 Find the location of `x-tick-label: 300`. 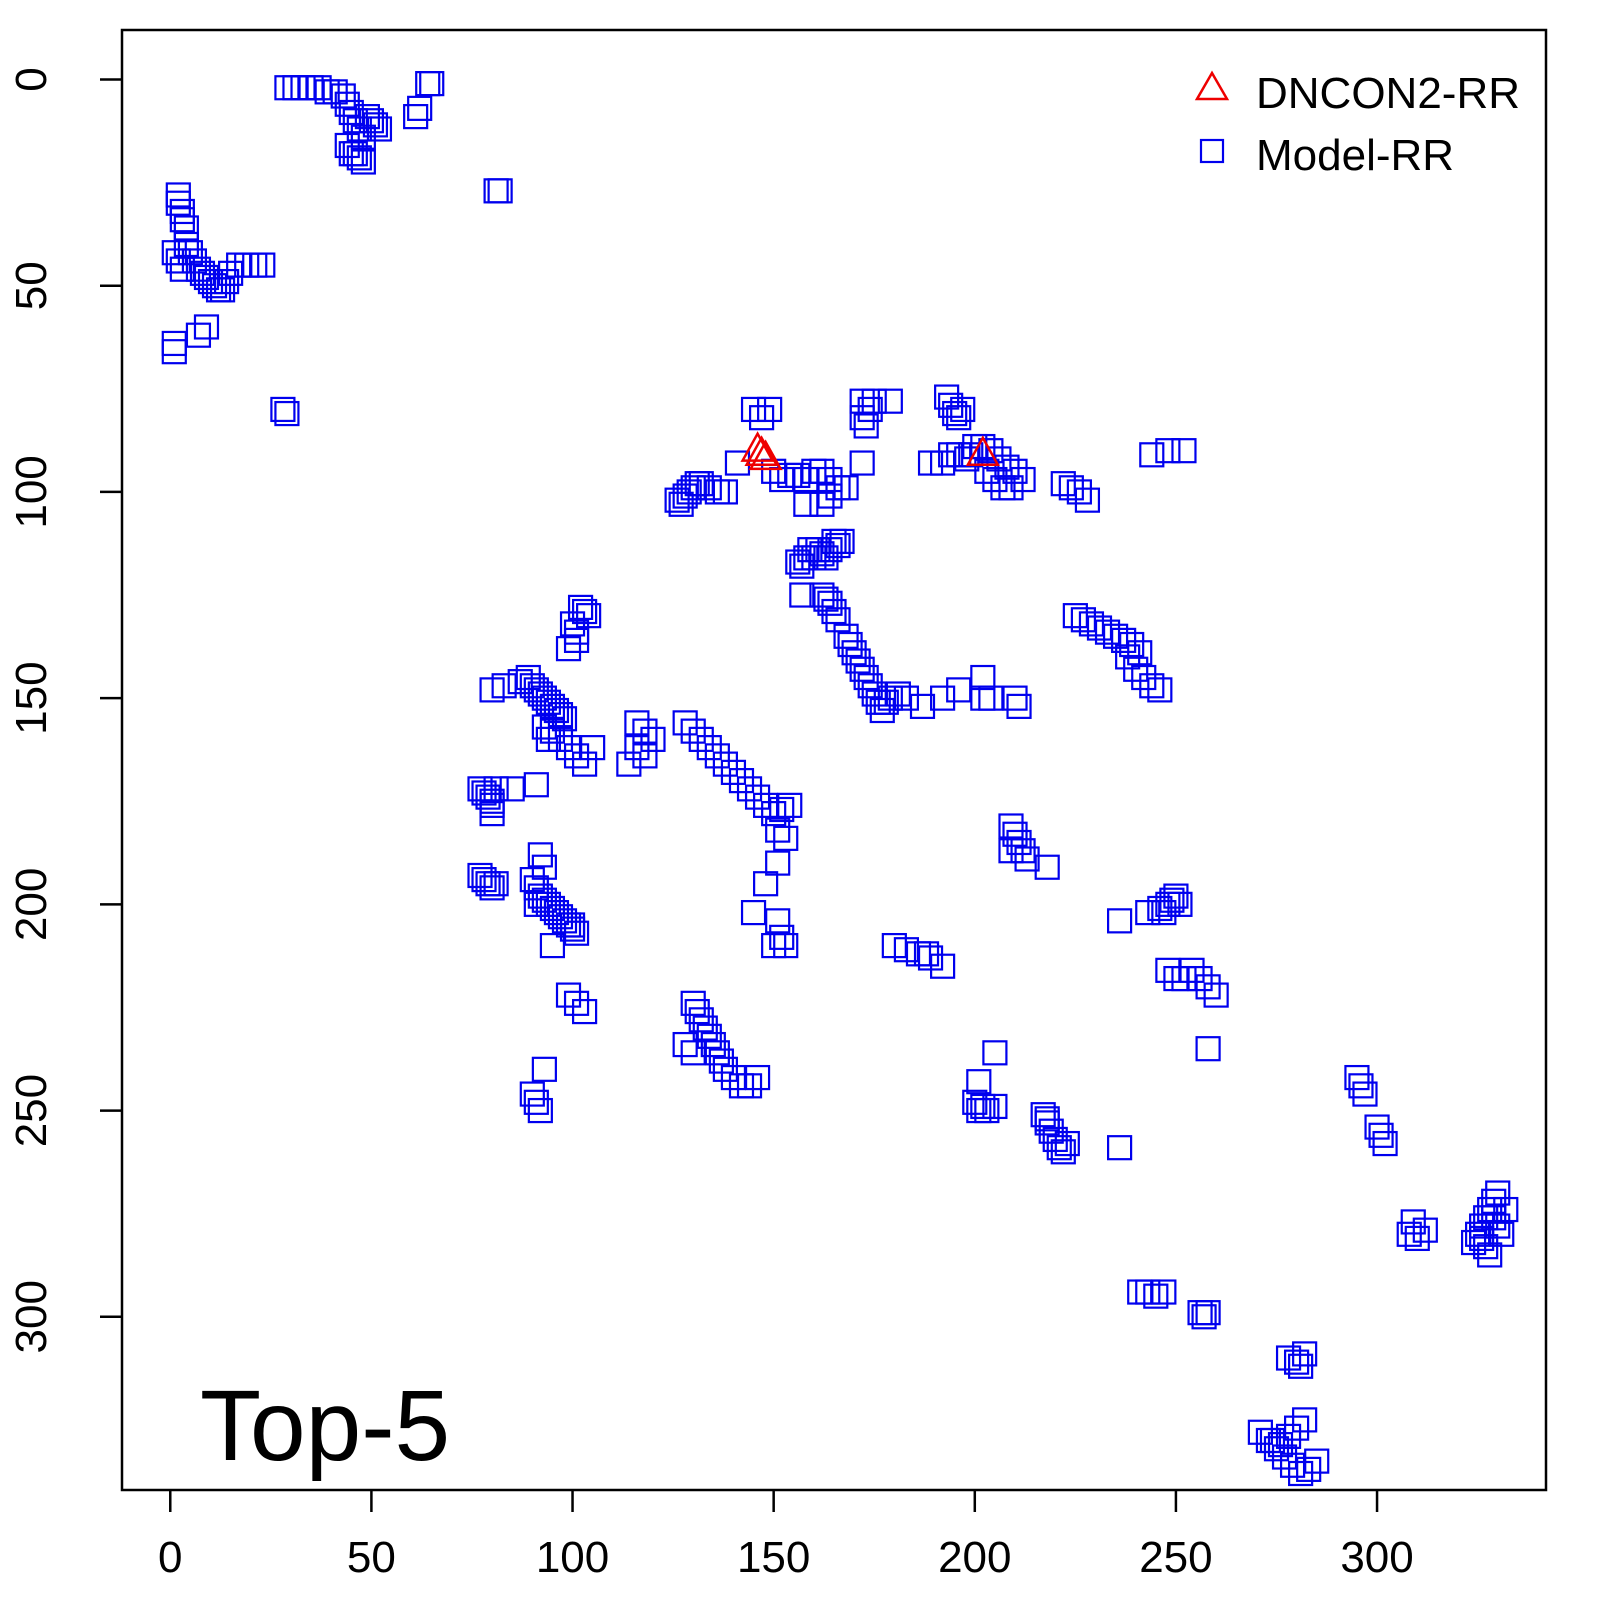

x-tick-label: 300 is located at coordinates (1376, 1557).